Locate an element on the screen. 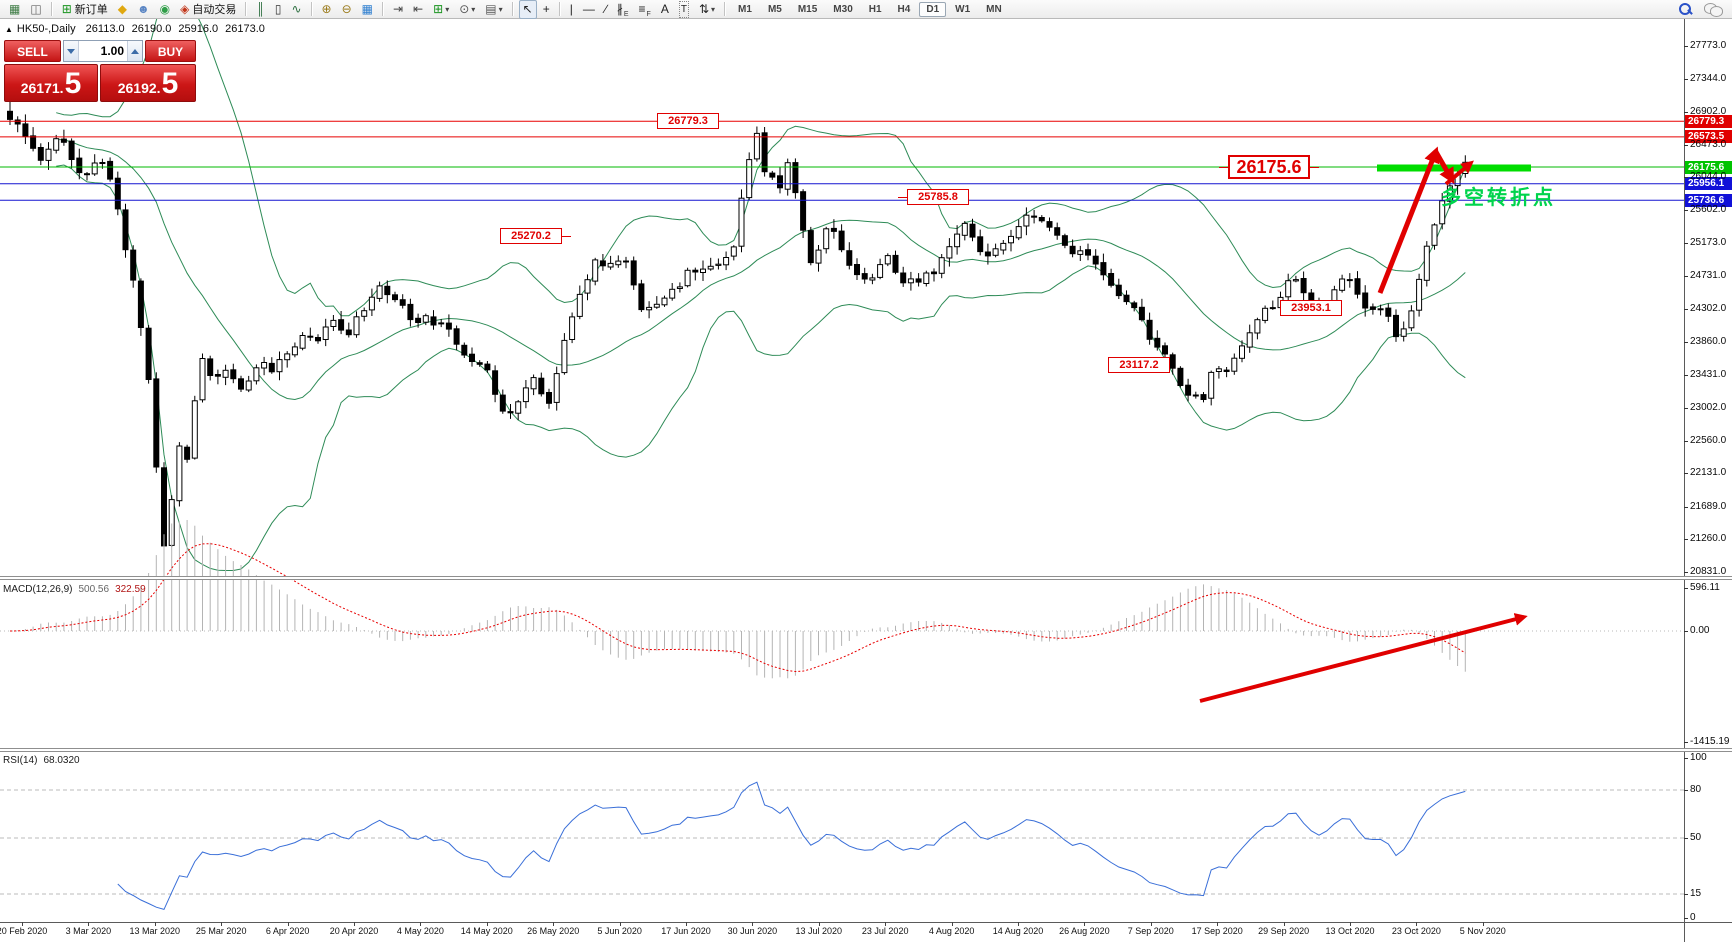 The height and width of the screenshot is (942, 1732). price-note-26175.6: 26175.6 is located at coordinates (1269, 167).